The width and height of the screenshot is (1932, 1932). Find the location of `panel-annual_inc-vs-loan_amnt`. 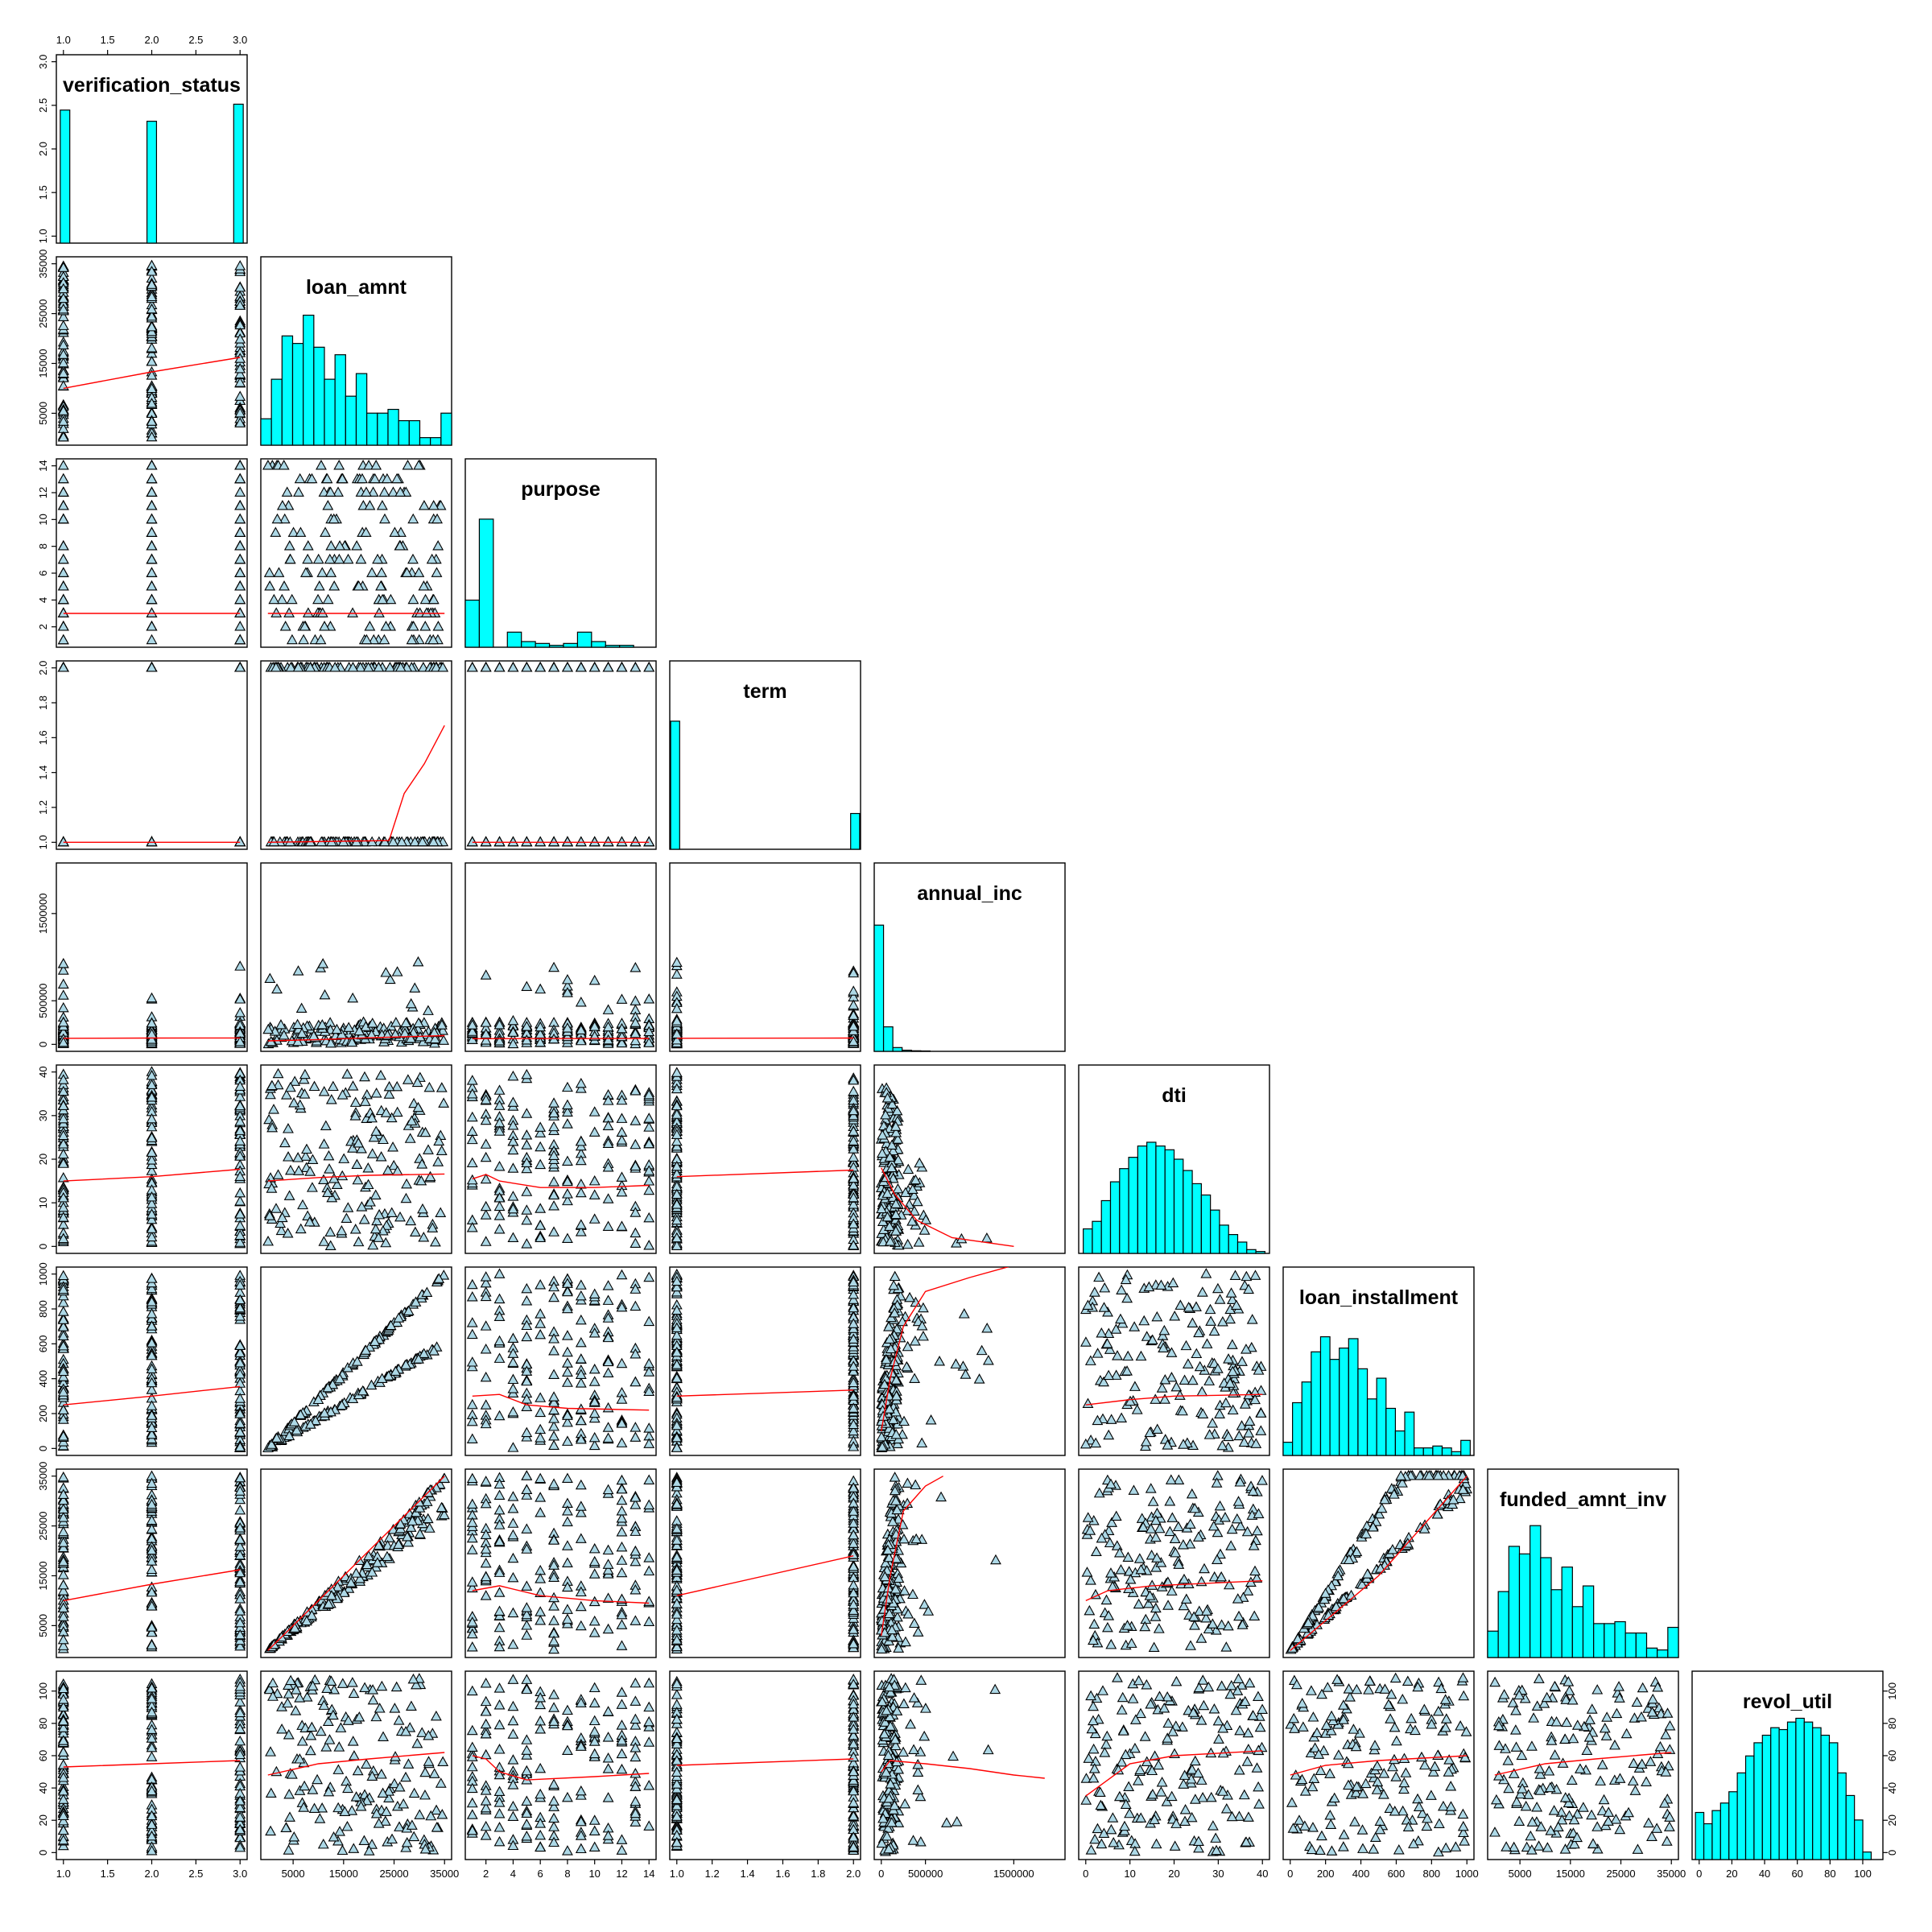

panel-annual_inc-vs-loan_amnt is located at coordinates (356, 957).